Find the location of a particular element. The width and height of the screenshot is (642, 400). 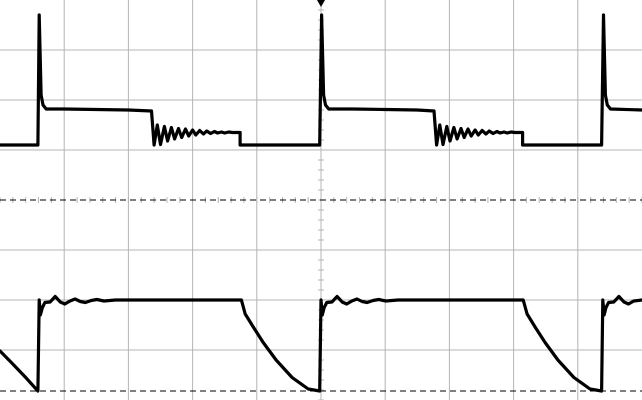

trigger-marker-icon is located at coordinates (321, 3).